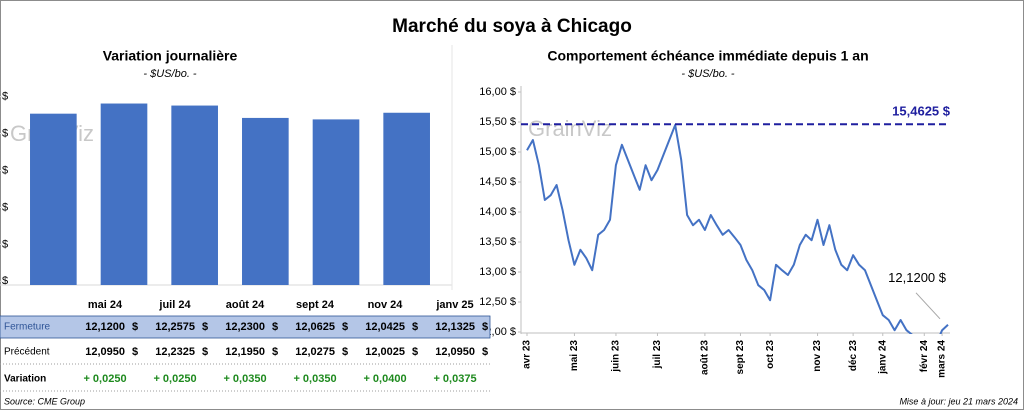 Image resolution: width=1024 pixels, height=415 pixels. What do you see at coordinates (574, 356) in the screenshot?
I see `x-tick-label: mai 23` at bounding box center [574, 356].